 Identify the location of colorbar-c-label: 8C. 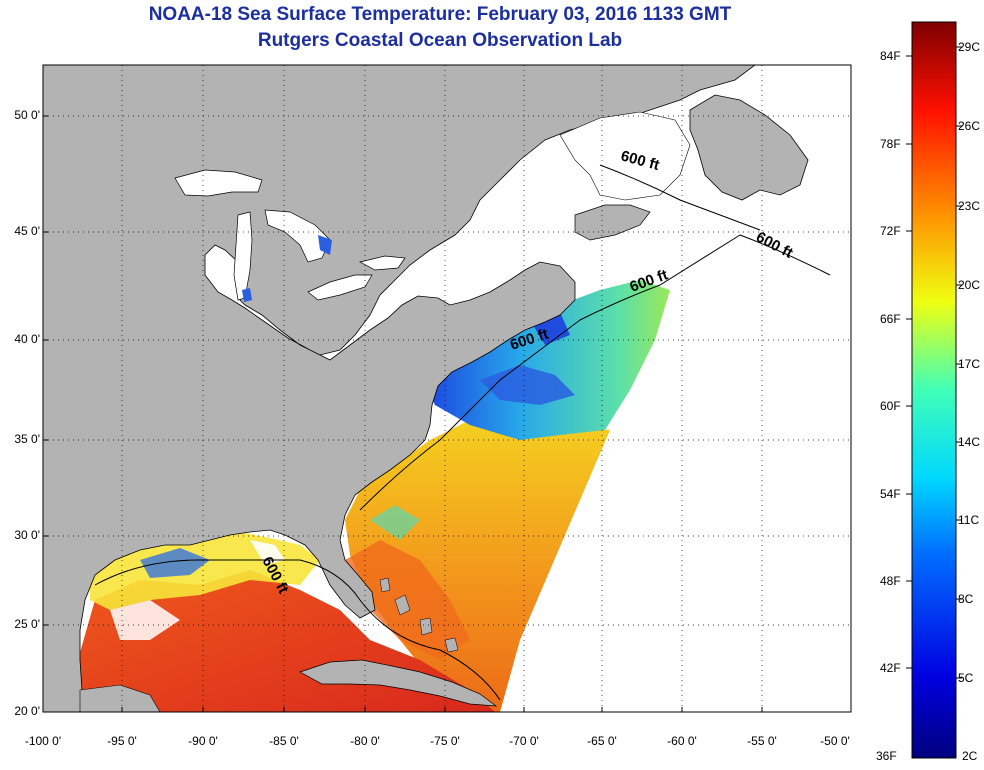
(966, 599).